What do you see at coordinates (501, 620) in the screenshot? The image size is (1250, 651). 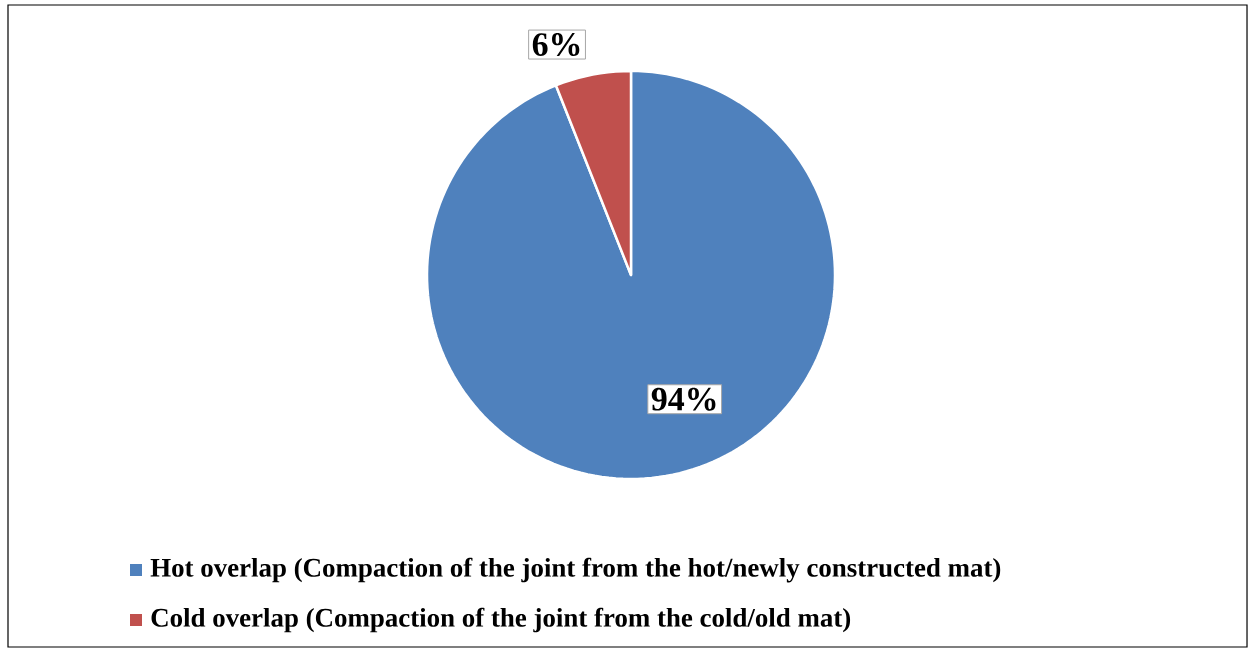 I see `legend-label: Cold overlap (Compaction of the joint from the cold/old mat)` at bounding box center [501, 620].